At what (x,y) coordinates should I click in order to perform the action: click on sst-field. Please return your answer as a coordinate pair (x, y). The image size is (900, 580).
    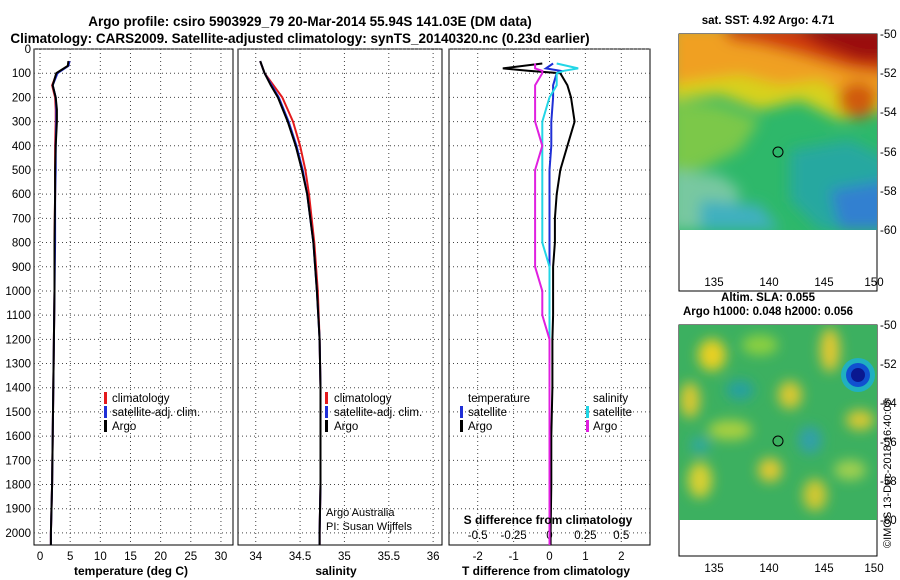
    Looking at the image, I should click on (778, 132).